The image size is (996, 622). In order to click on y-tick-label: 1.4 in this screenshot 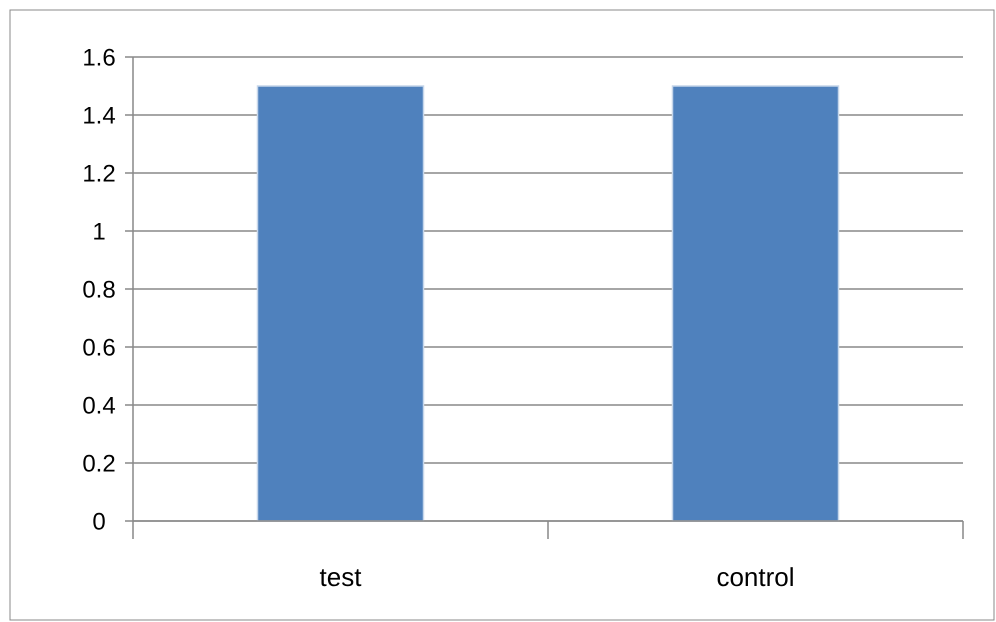, I will do `click(99, 116)`.